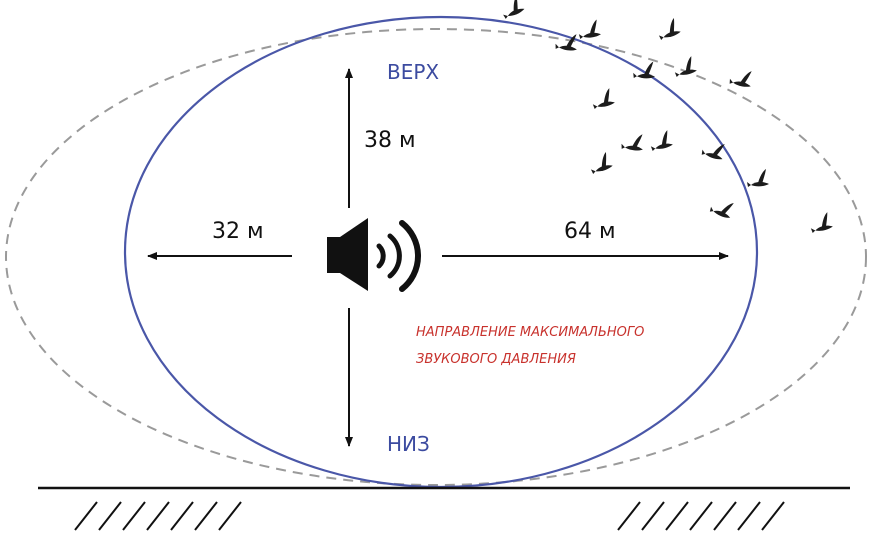 The height and width of the screenshot is (536, 880). Describe the element at coordinates (530, 332) in the screenshot. I see `label-max-pressure-line1: НАПРАВЛЕНИЕ МАКСИМАЛЬНОГО` at that location.